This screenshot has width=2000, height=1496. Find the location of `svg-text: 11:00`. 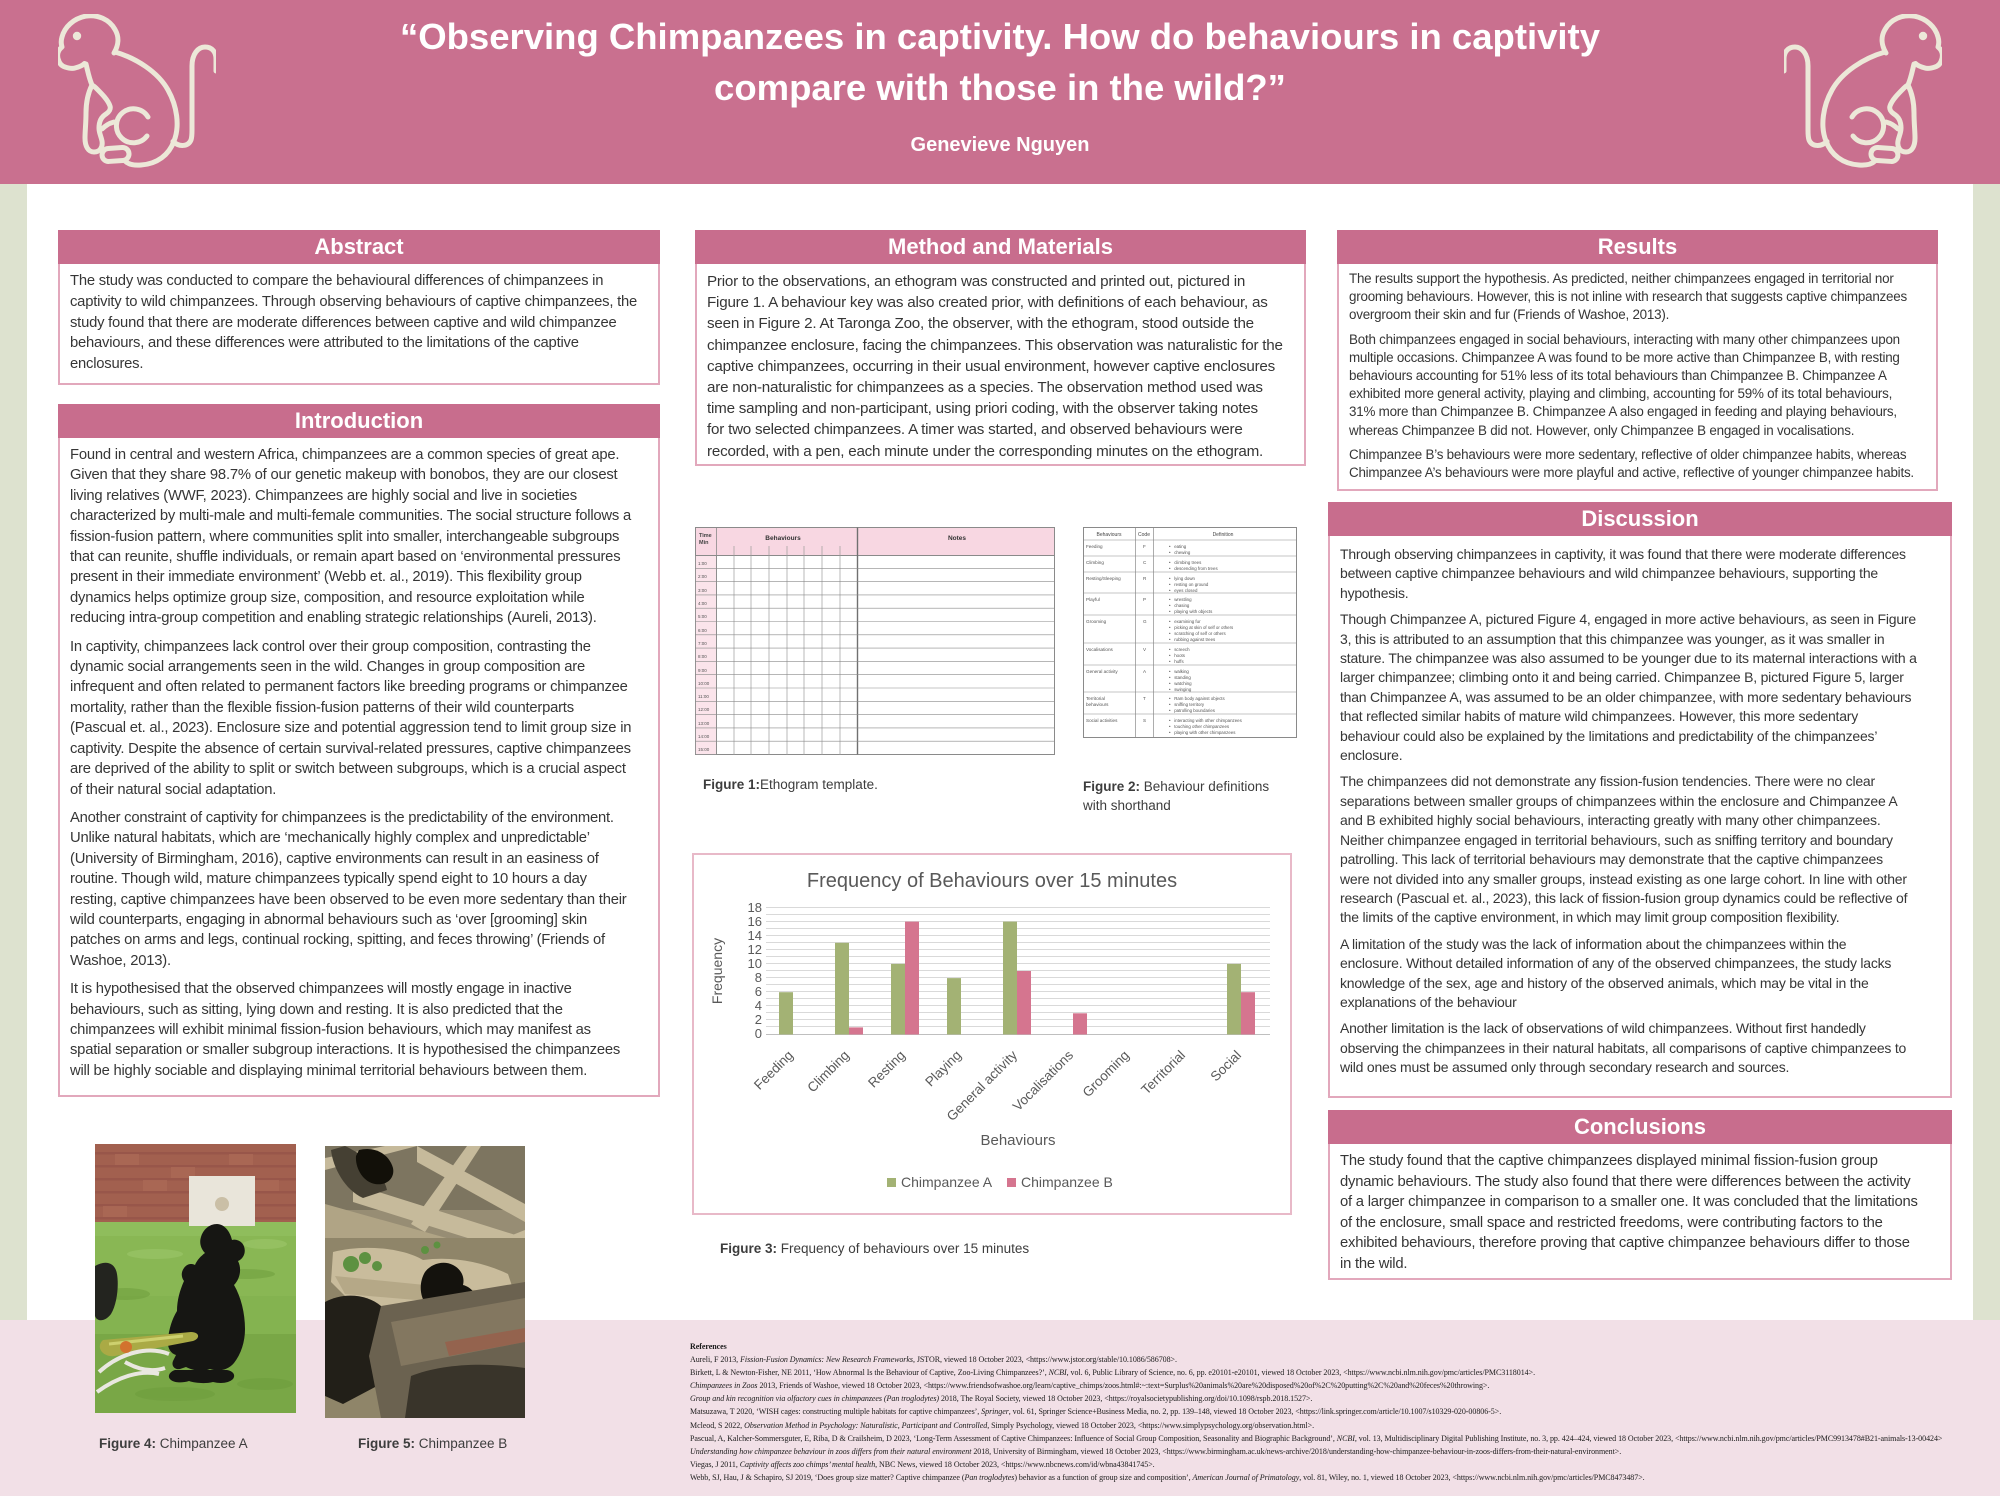

svg-text: 11:00 is located at coordinates (703, 696).